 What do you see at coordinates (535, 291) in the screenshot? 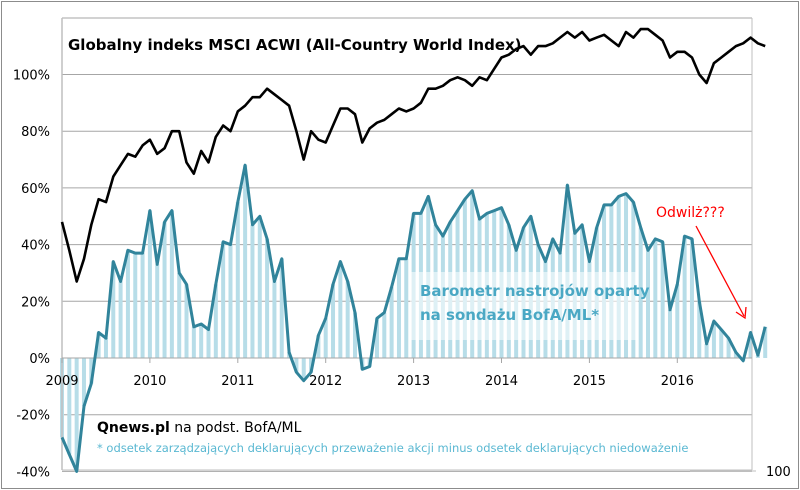
I see `barometer-label-line1: Barometr nastrojów oparty` at bounding box center [535, 291].